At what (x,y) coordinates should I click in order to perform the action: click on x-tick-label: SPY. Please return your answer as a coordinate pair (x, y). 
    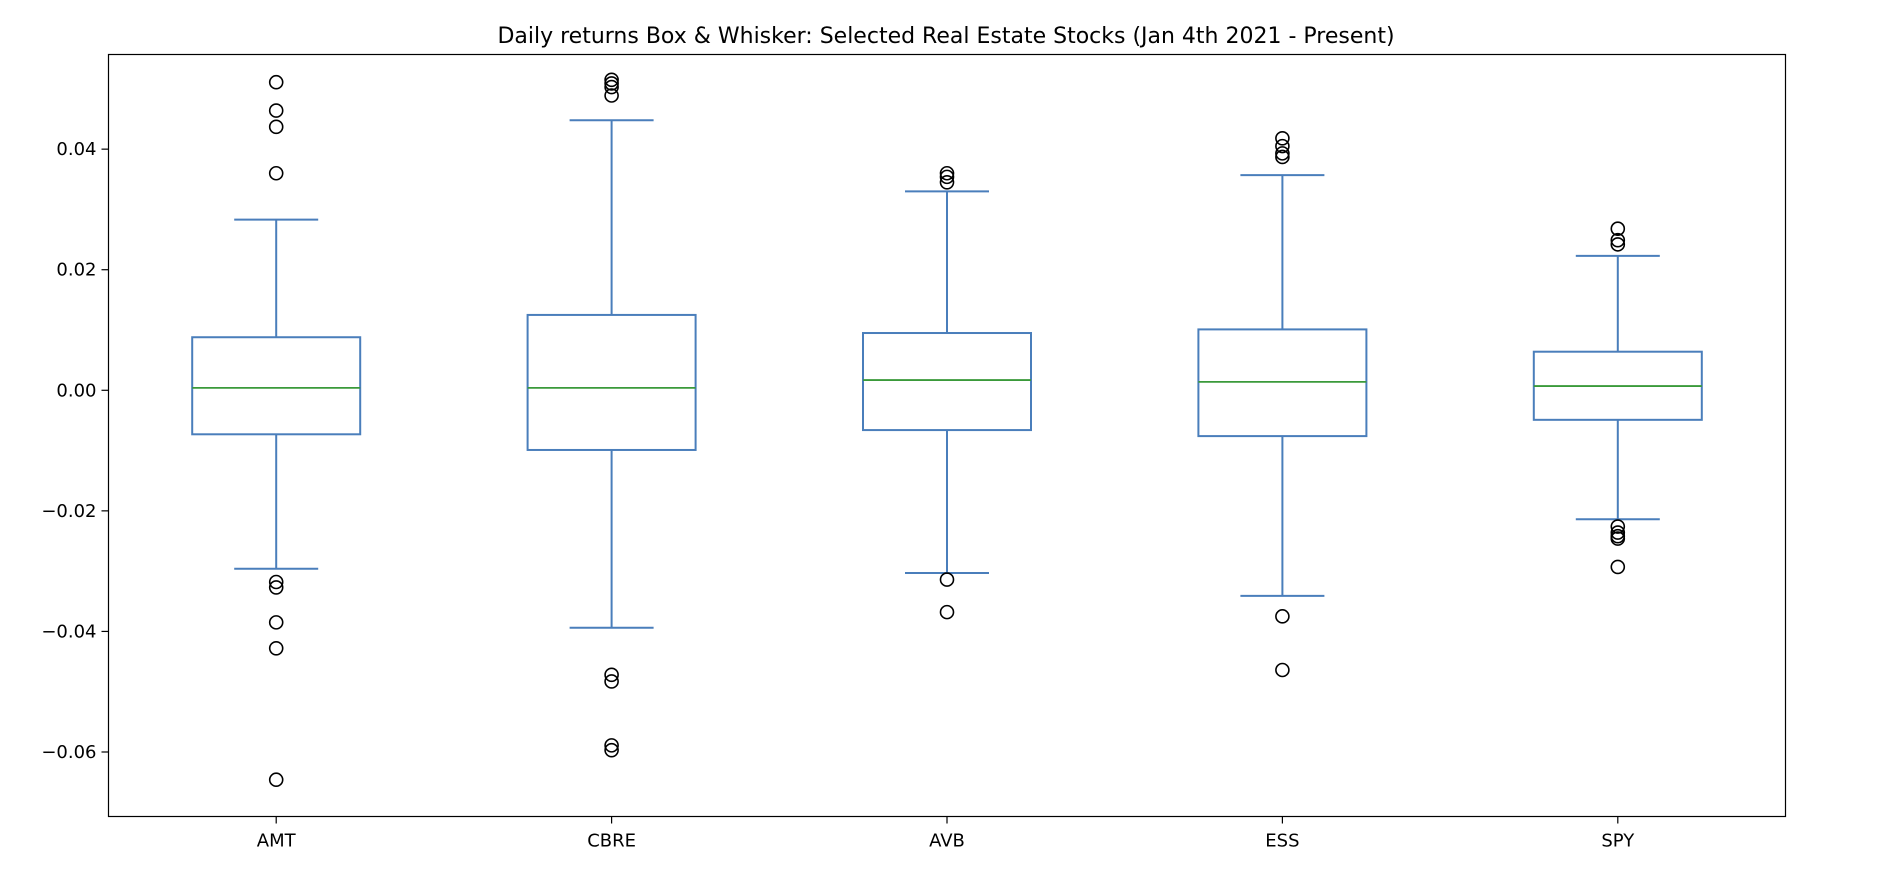
    Looking at the image, I should click on (1618, 841).